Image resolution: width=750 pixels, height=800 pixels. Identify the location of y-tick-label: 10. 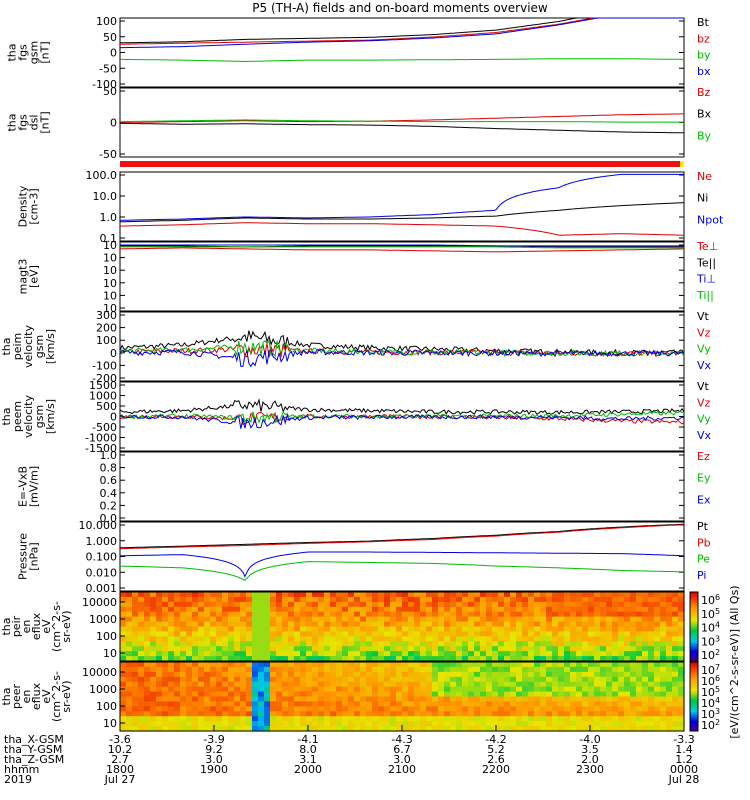
(110, 258).